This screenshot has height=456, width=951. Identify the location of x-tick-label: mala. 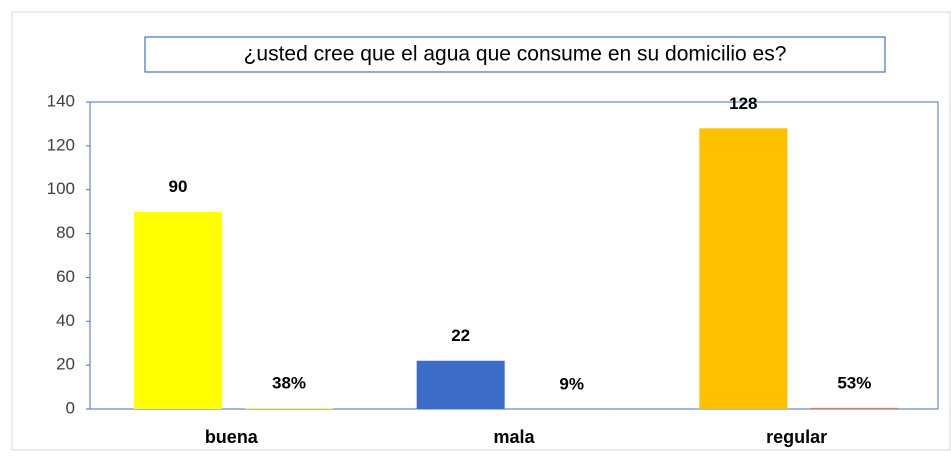
(514, 437).